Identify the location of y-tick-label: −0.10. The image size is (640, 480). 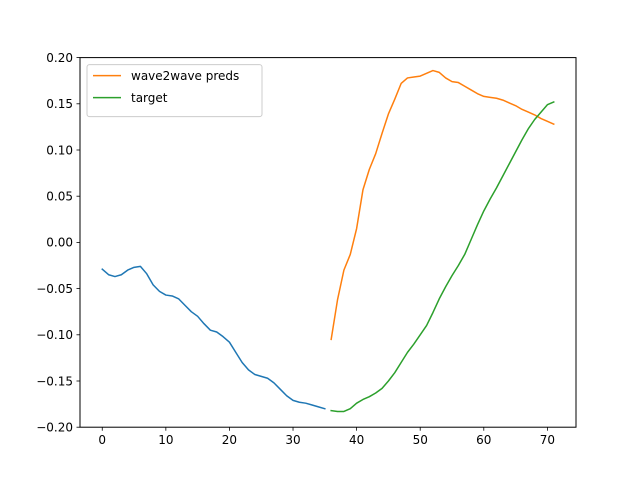
(54, 335).